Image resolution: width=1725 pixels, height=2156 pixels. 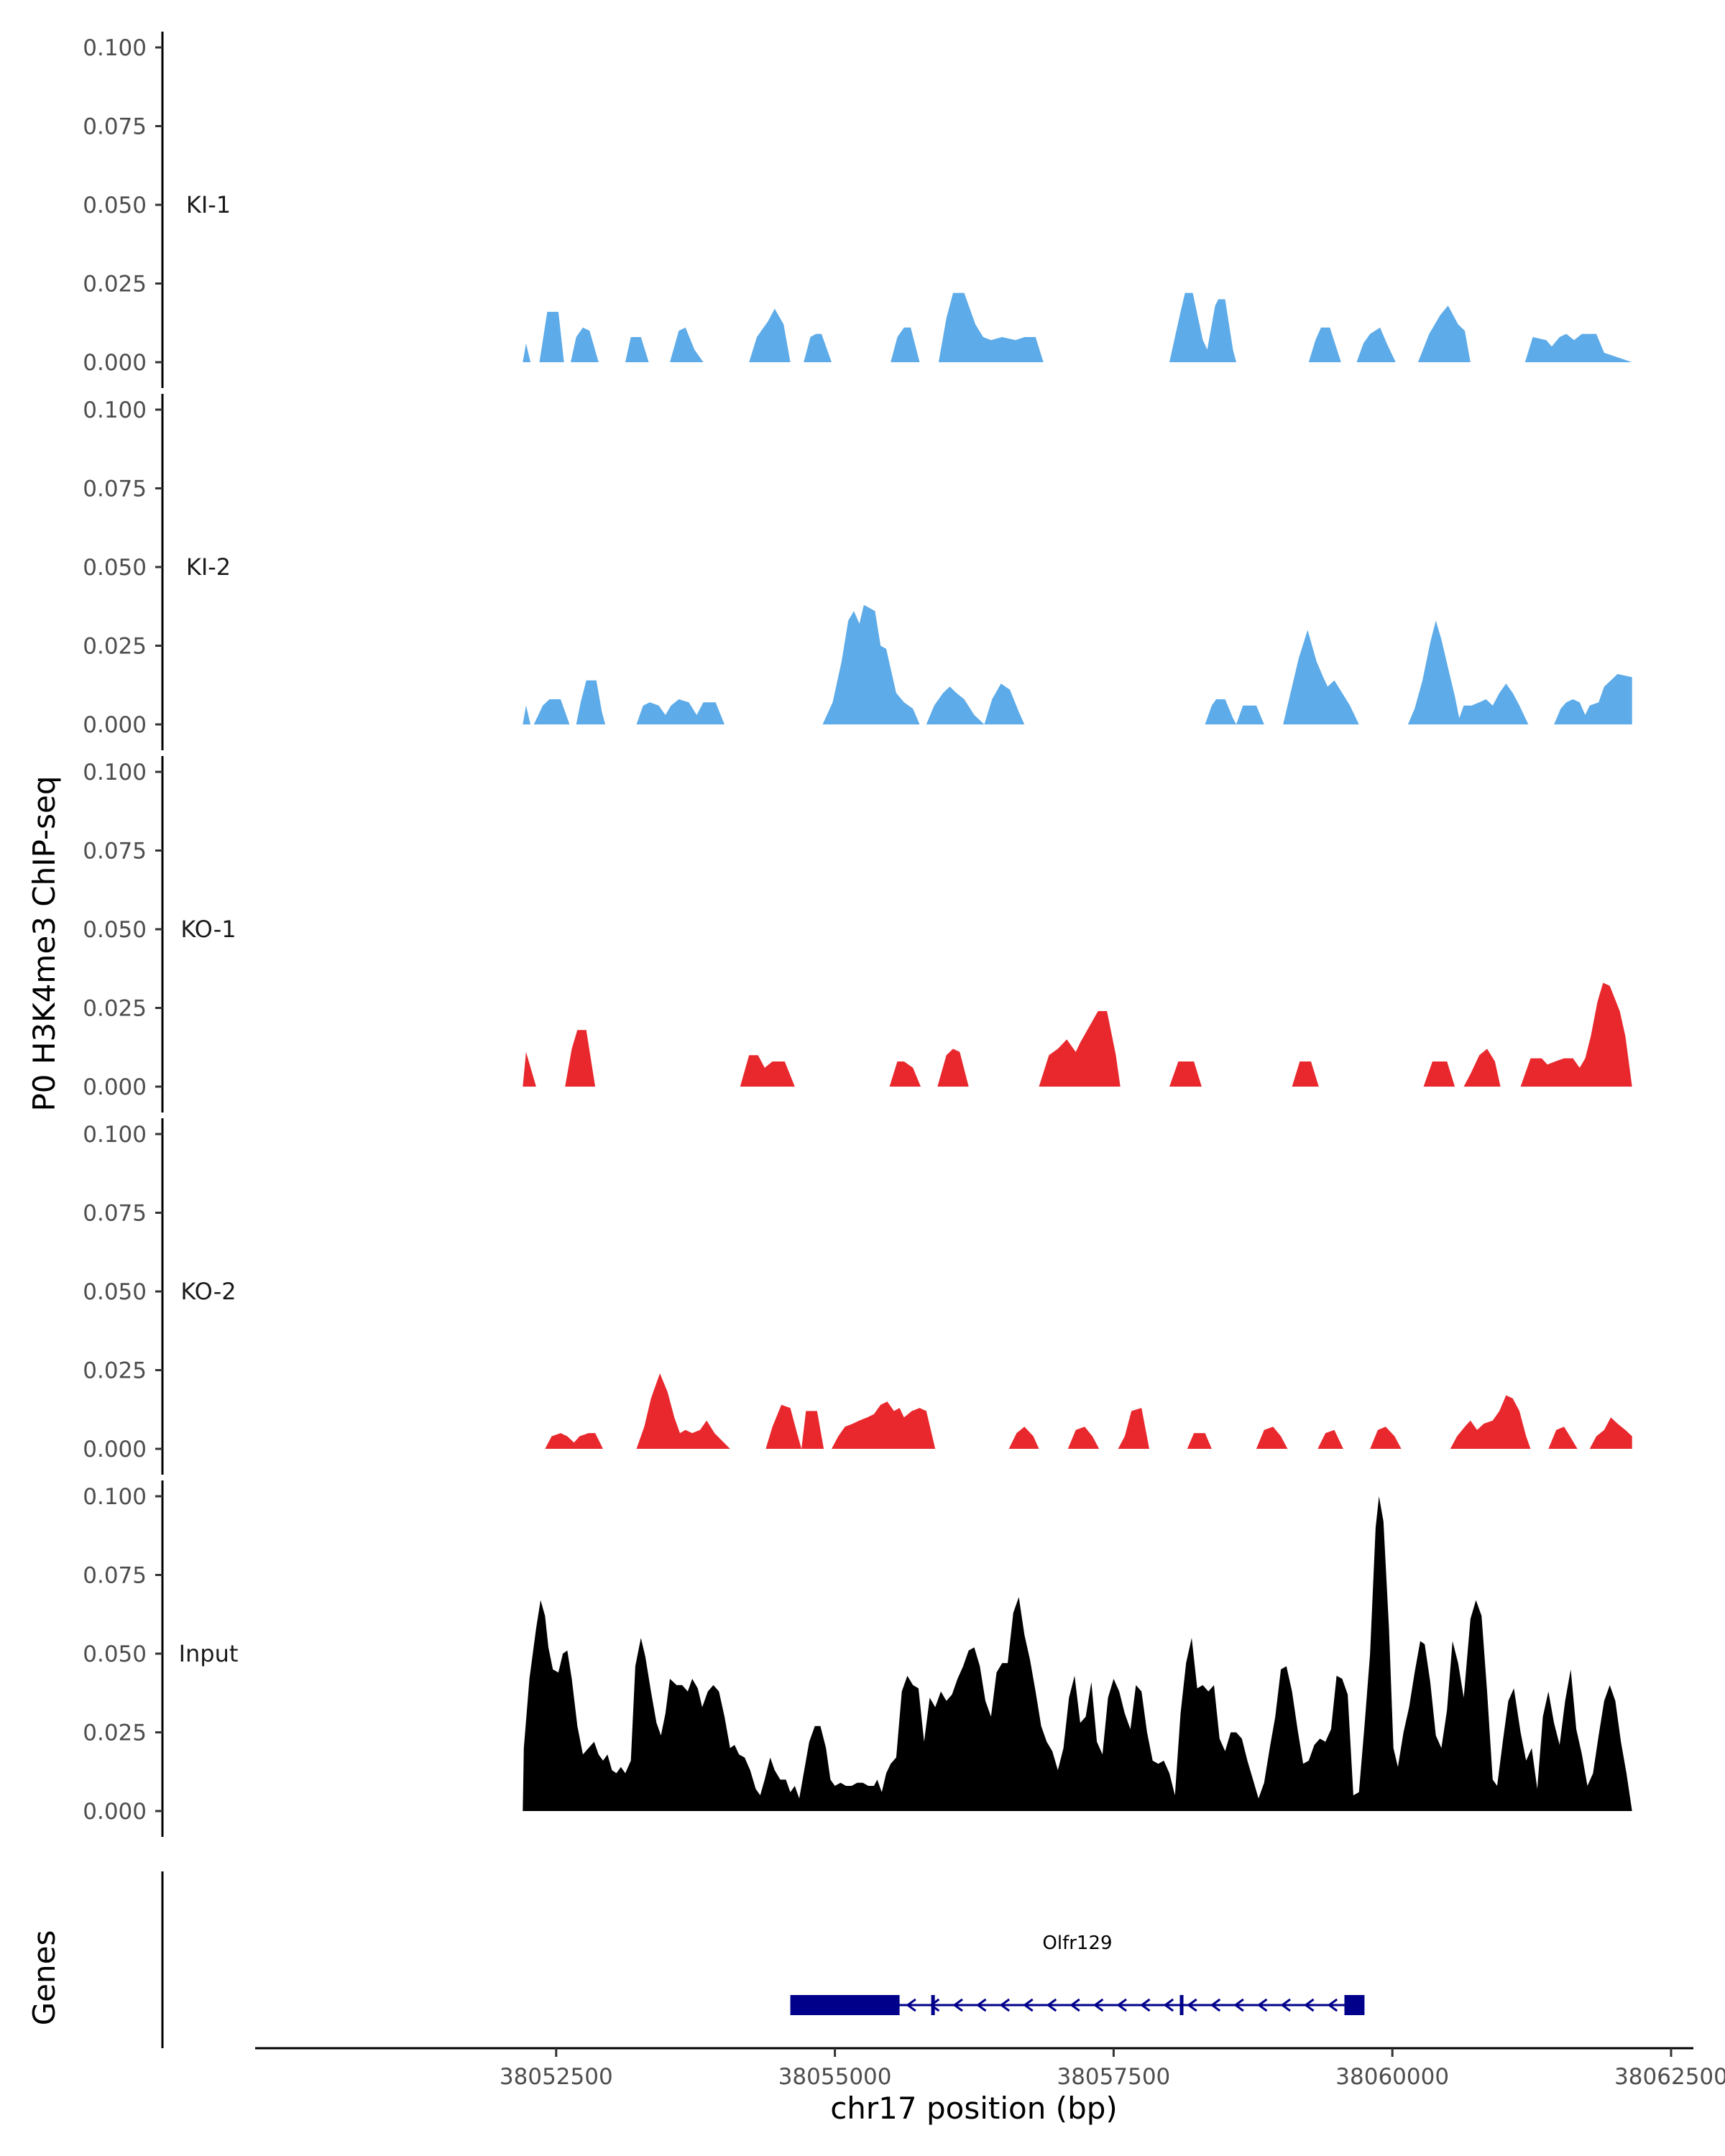 I want to click on track-ki-2: 0.000 0.025 0.050 0.075 0.100 KI-2, so click(x=857, y=572).